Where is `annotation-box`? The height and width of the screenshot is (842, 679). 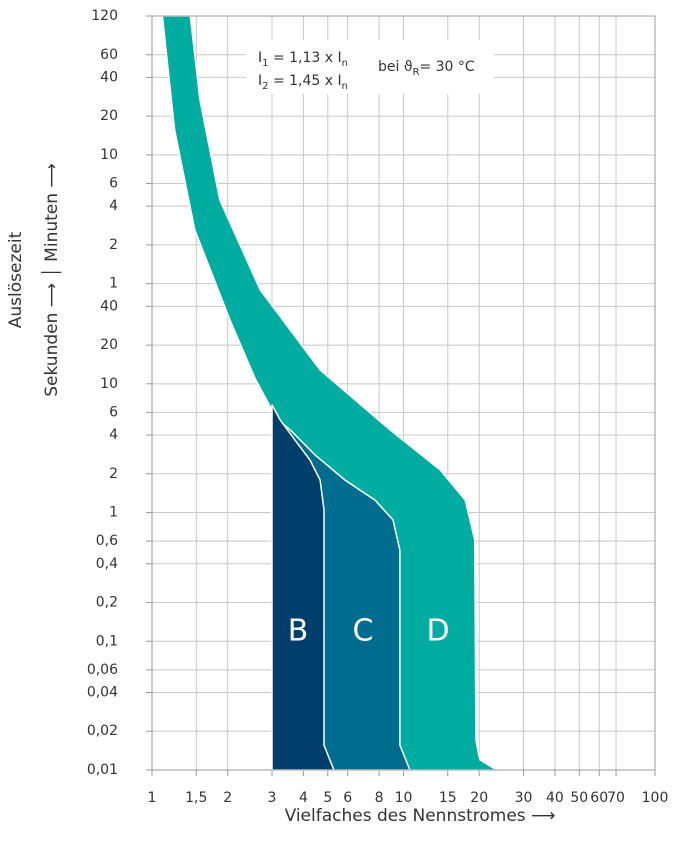 annotation-box is located at coordinates (370, 67).